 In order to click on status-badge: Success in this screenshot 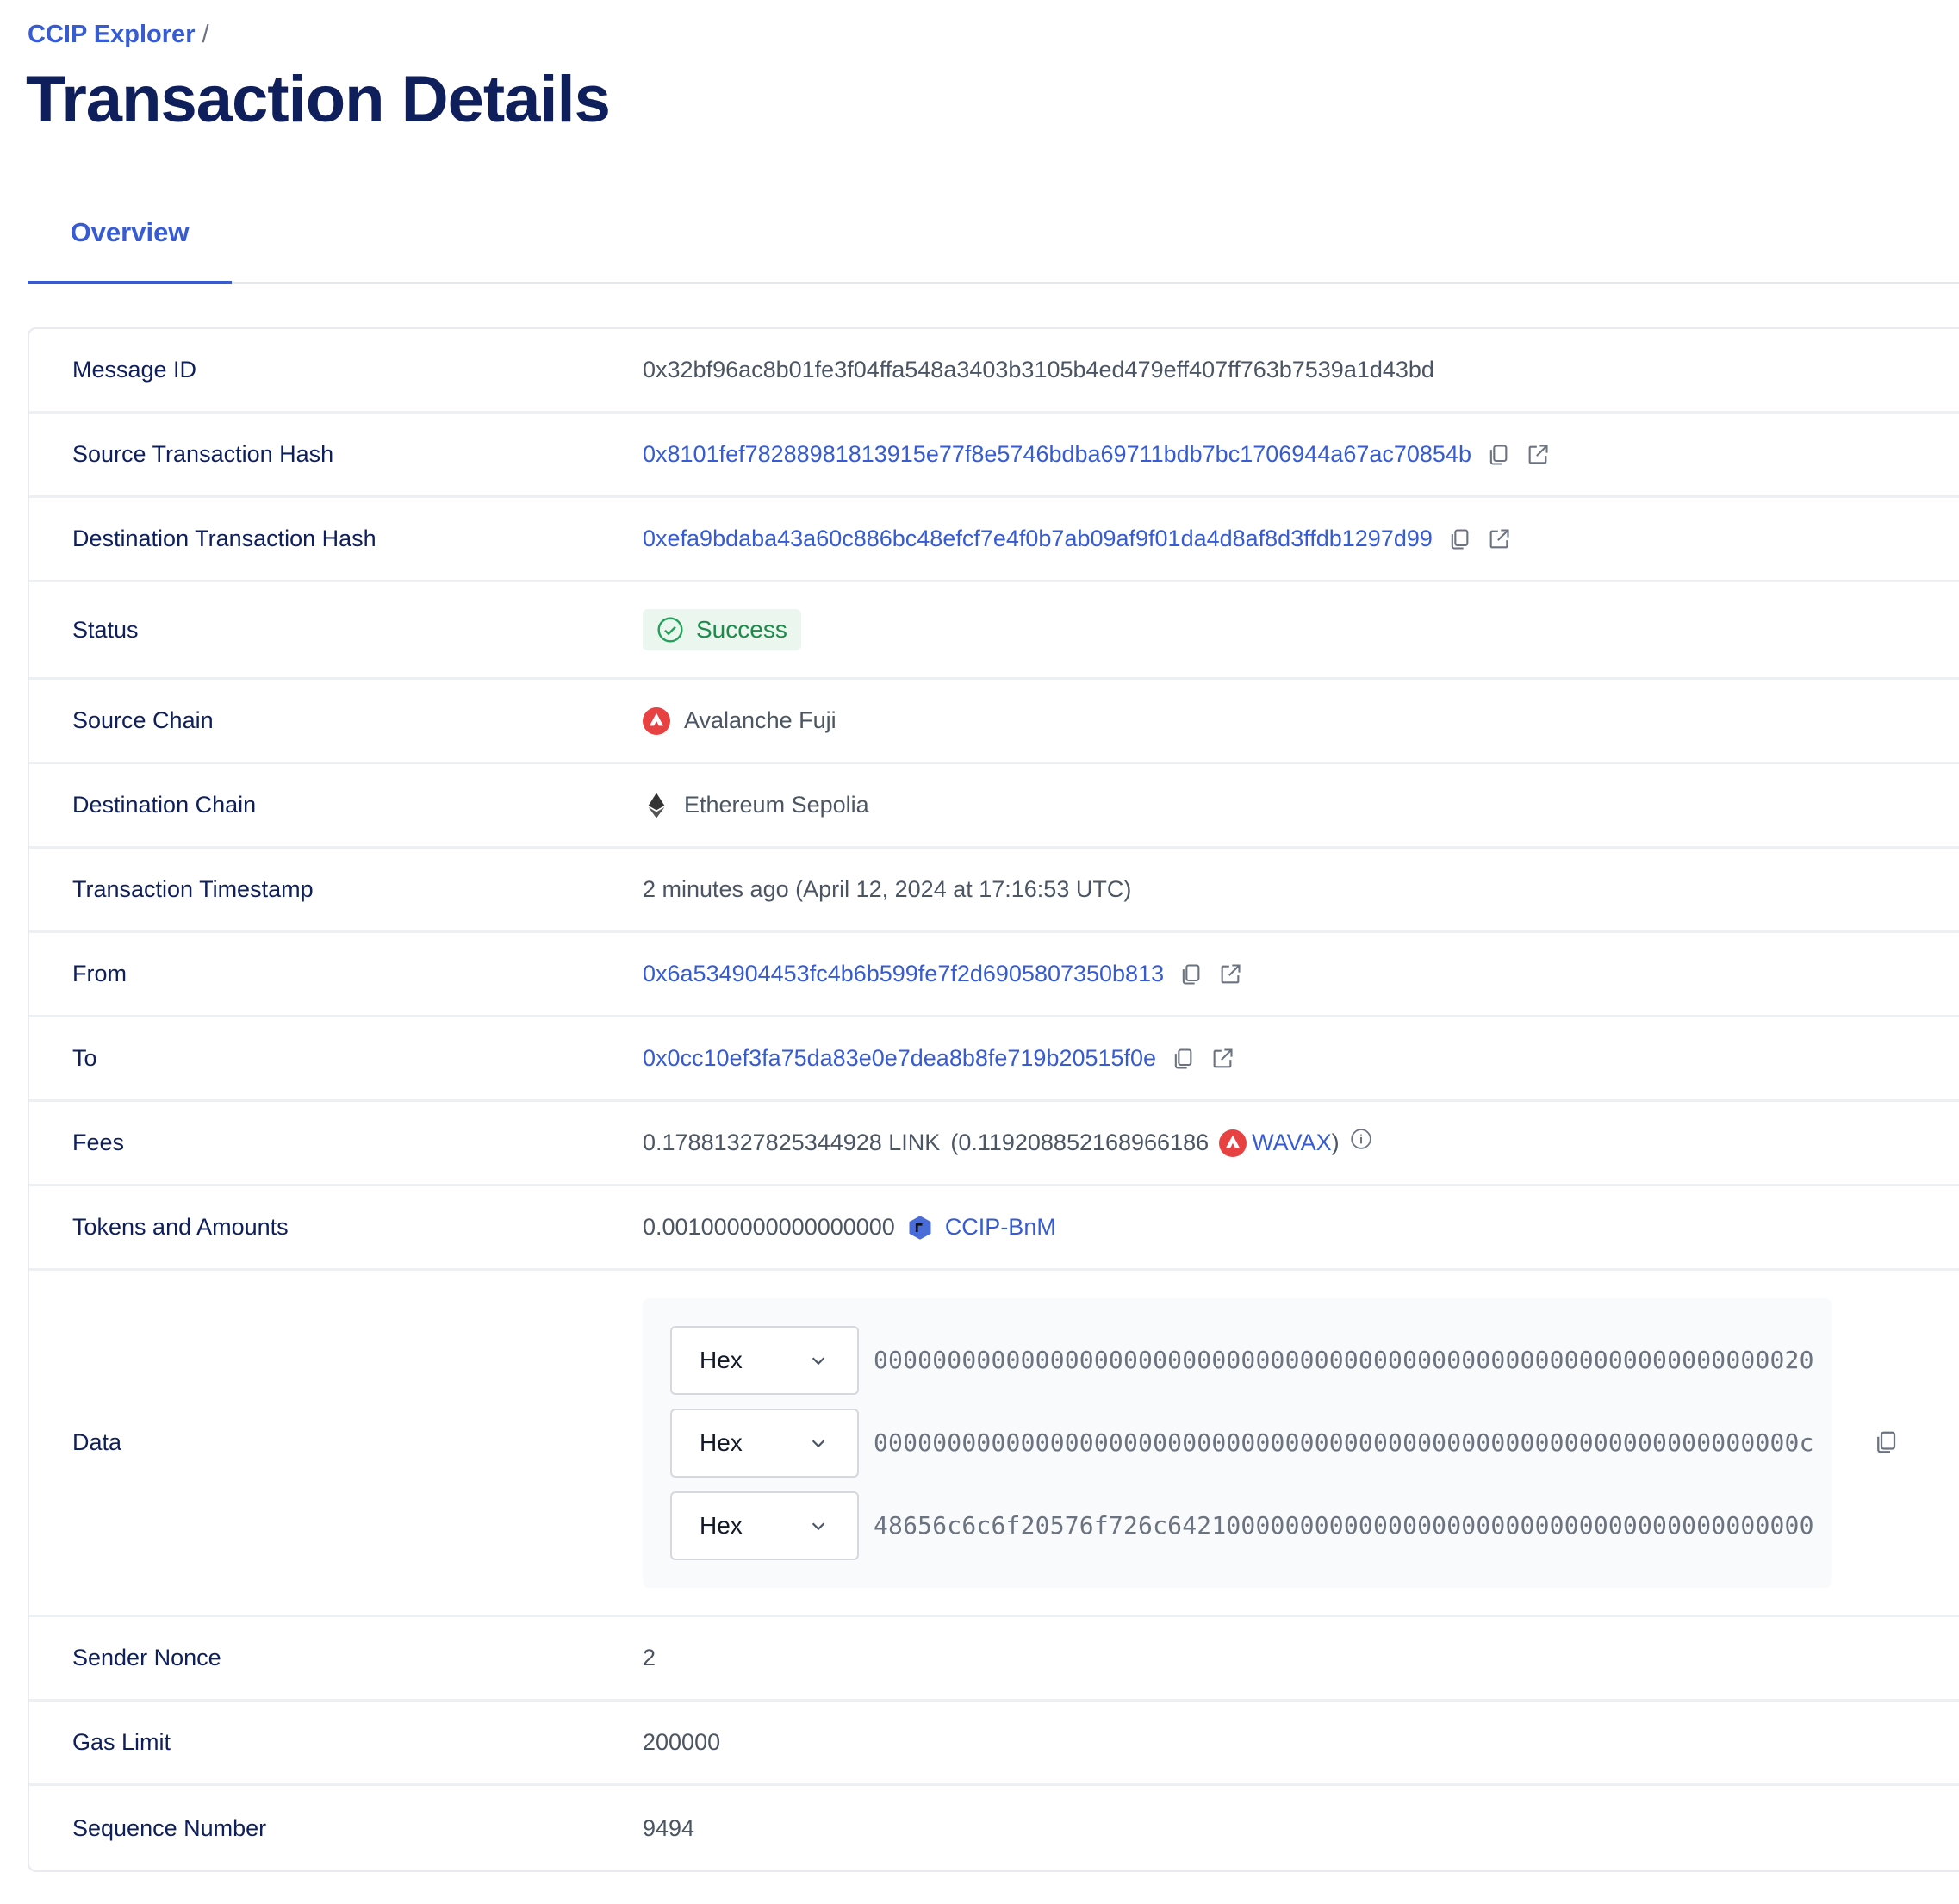, I will do `click(722, 630)`.